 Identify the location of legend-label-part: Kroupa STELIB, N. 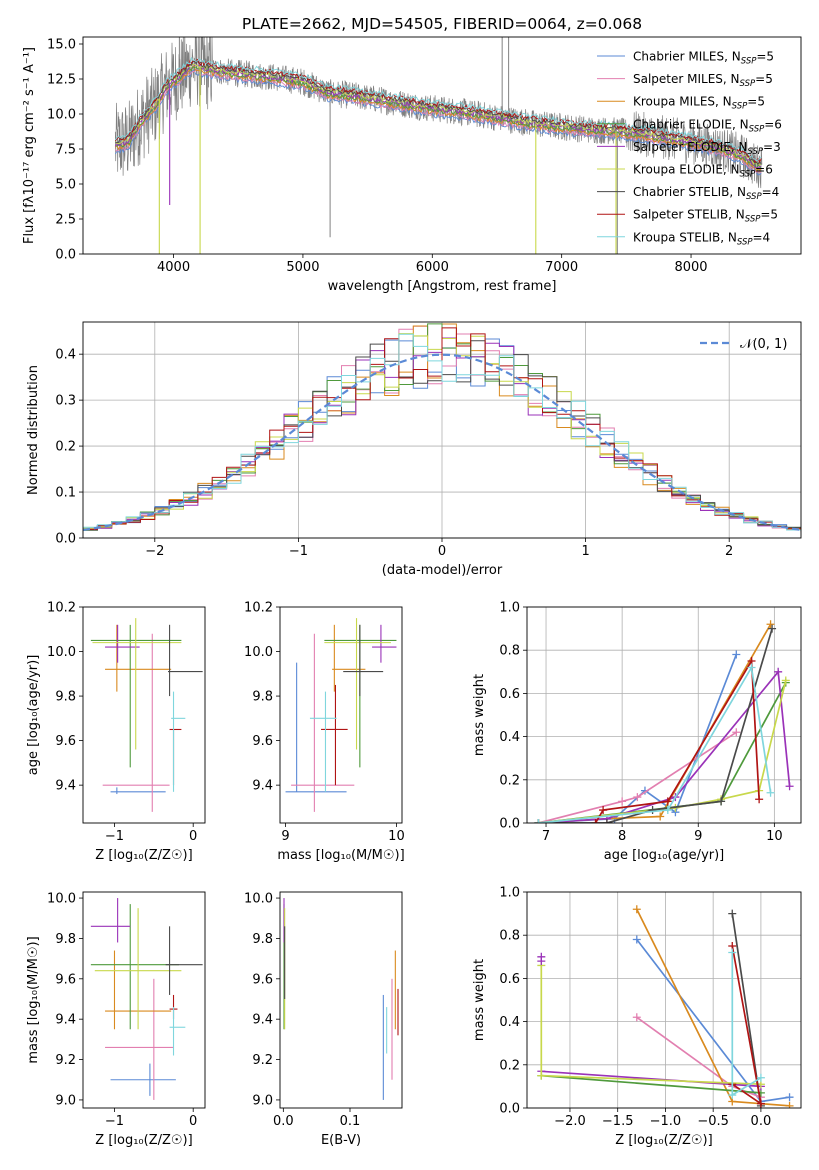
(685, 237).